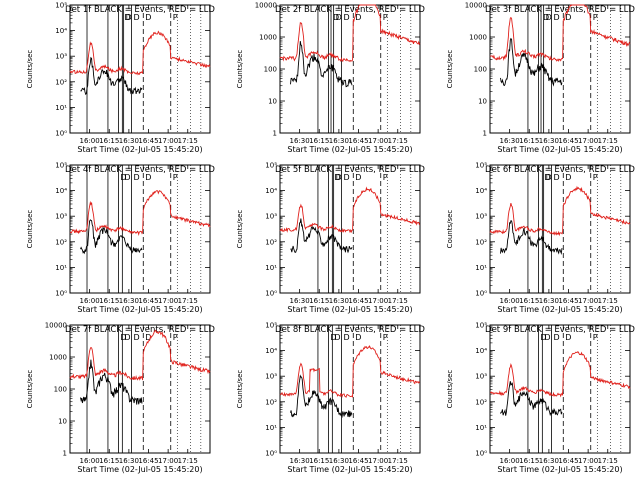 The width and height of the screenshot is (640, 480). Describe the element at coordinates (140, 170) in the screenshot. I see `panel-title: Det 4f BLACK = Events, RED = LLD` at that location.